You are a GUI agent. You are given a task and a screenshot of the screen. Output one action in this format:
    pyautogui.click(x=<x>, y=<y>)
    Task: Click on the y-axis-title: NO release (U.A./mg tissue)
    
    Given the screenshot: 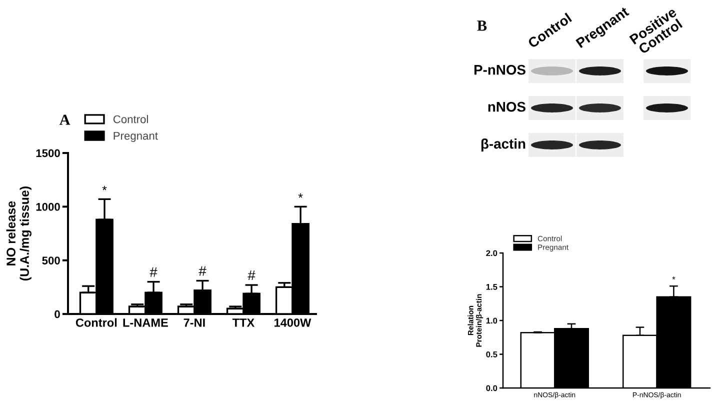 What is the action you would take?
    pyautogui.click(x=19, y=233)
    